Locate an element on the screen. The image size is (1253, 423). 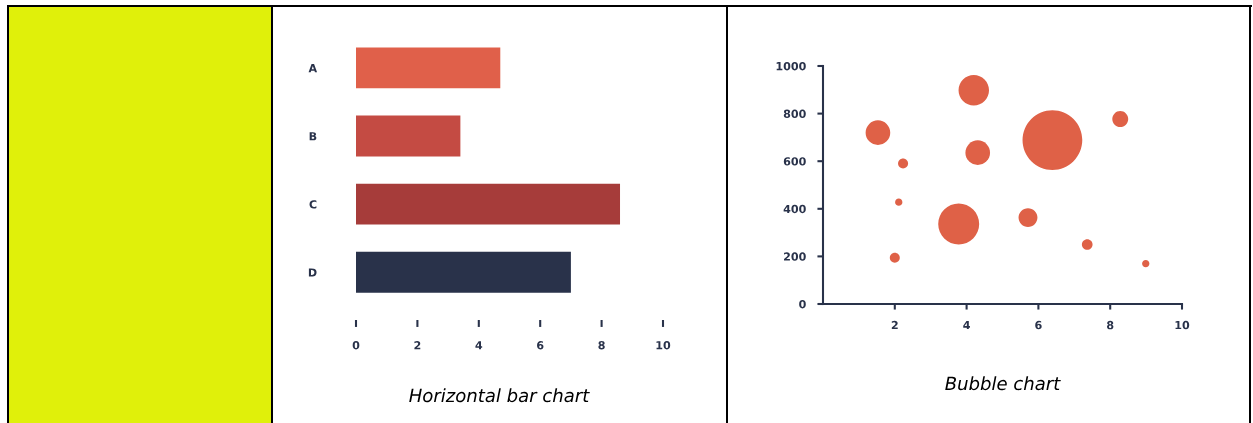
y-tick-label: 200 is located at coordinates (795, 256).